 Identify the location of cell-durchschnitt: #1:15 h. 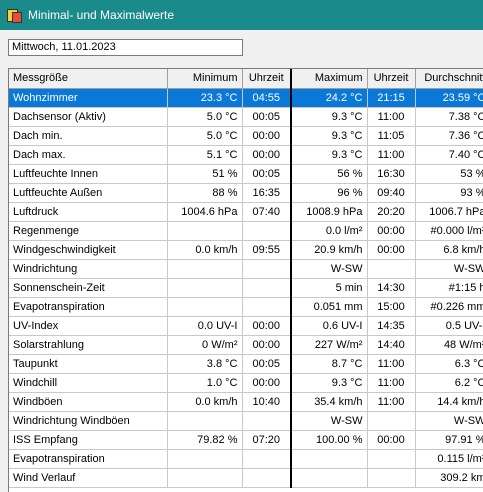
(449, 288).